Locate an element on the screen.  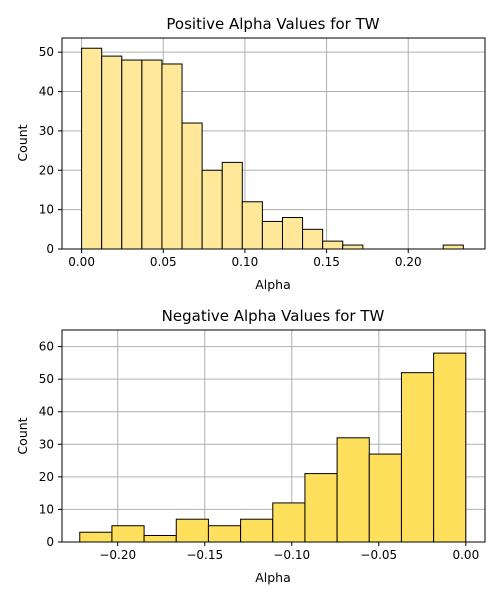
y-ticks: 0 10 20 30 40 50 60 is located at coordinates (50, 444).